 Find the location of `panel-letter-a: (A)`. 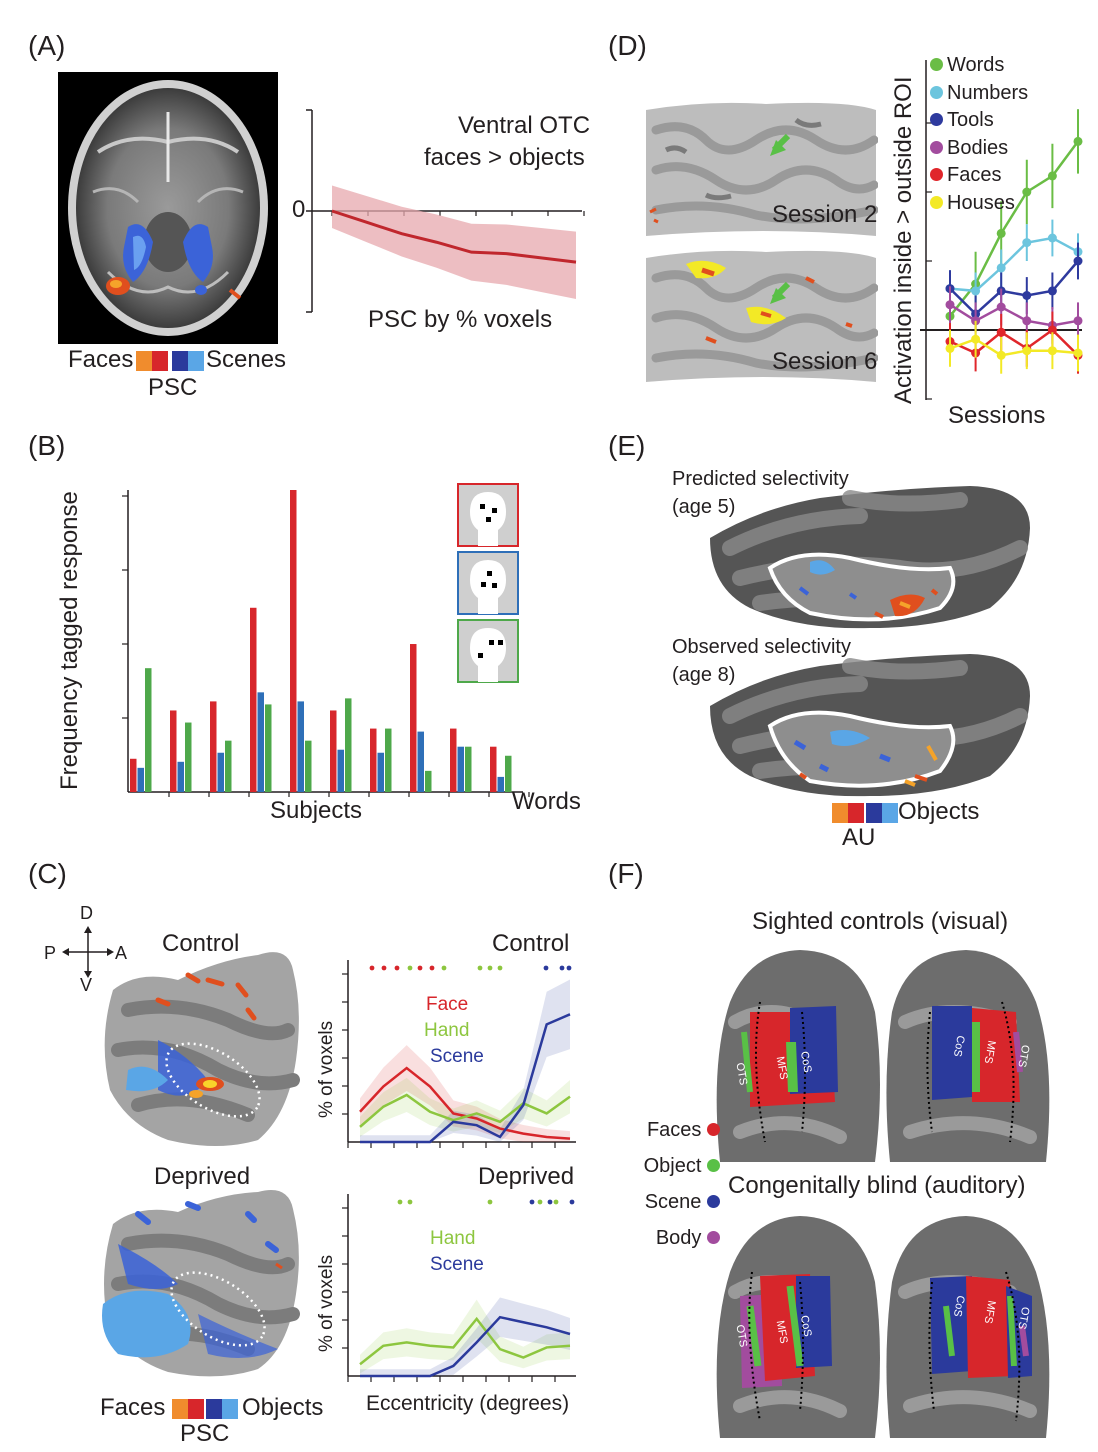

panel-letter-a: (A) is located at coordinates (47, 45).